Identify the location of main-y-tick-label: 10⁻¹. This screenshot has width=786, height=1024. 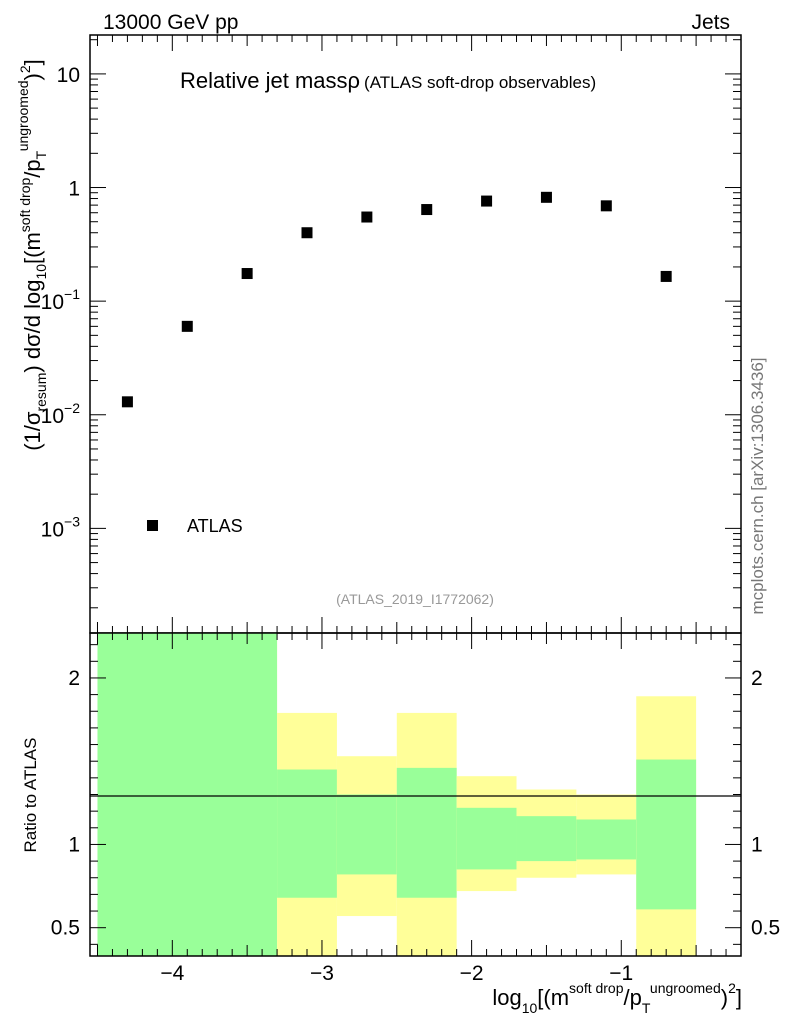
(61, 300).